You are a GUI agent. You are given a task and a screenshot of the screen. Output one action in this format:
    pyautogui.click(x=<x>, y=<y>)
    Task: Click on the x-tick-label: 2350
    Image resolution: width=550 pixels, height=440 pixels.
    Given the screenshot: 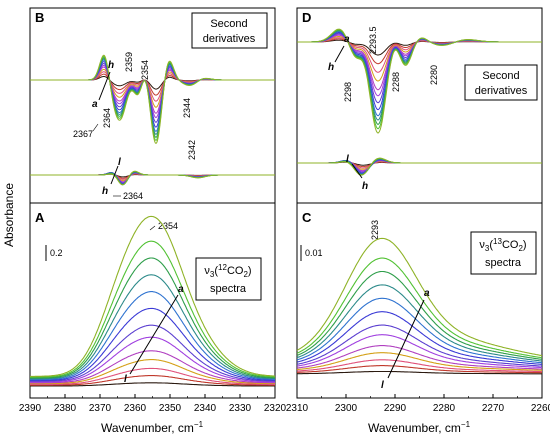 What is the action you would take?
    pyautogui.click(x=170, y=408)
    